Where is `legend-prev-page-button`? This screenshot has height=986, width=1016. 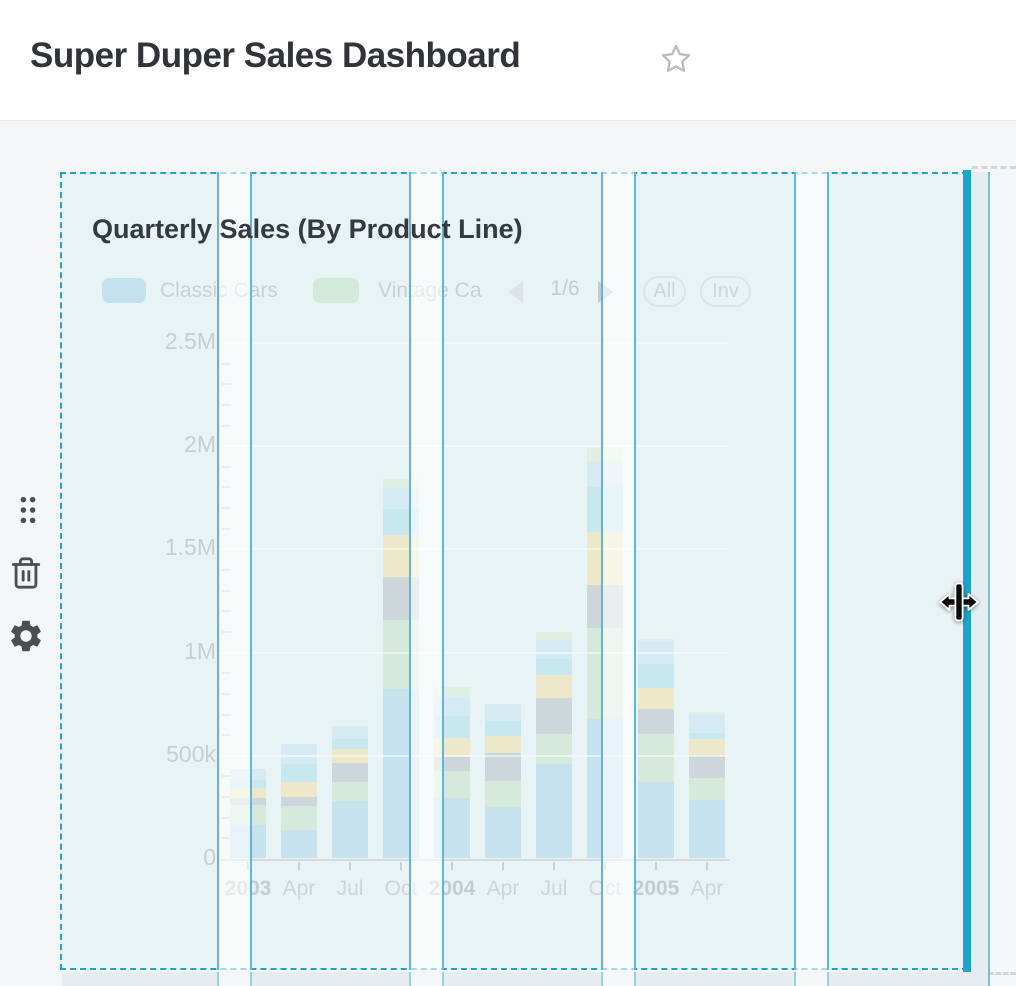 legend-prev-page-button is located at coordinates (515, 292).